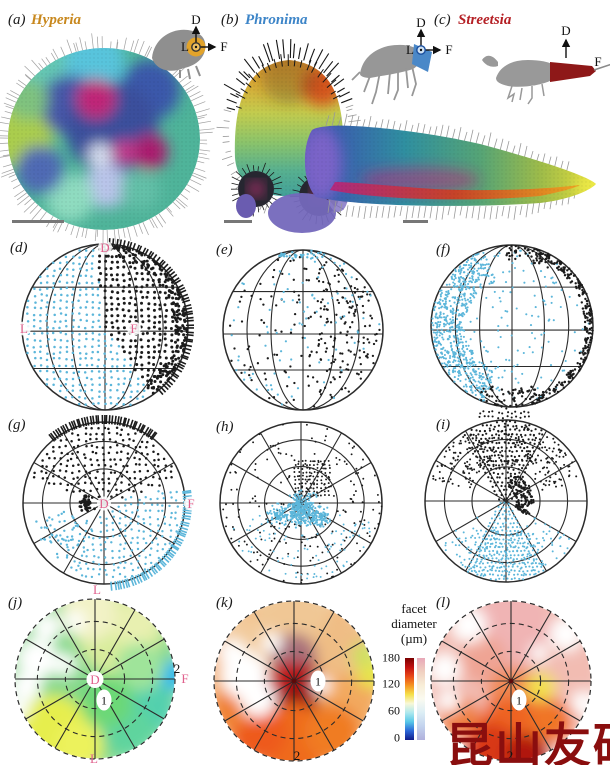  What do you see at coordinates (276, 20) in the screenshot?
I see `species-name-phronima: Phronima` at bounding box center [276, 20].